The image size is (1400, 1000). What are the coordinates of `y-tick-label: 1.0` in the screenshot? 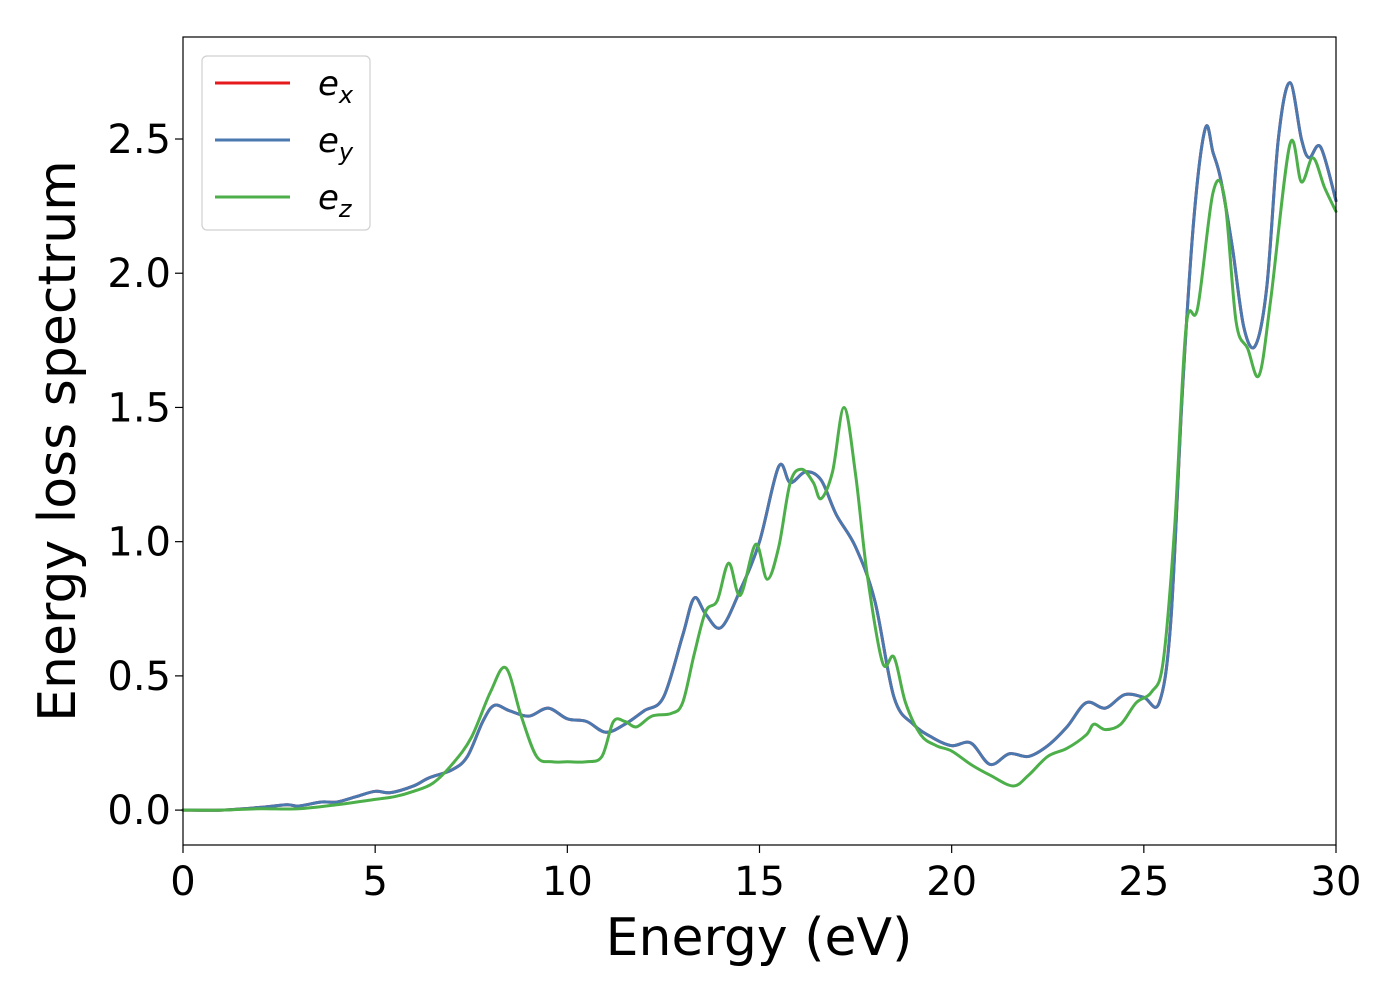 It's located at (139, 543).